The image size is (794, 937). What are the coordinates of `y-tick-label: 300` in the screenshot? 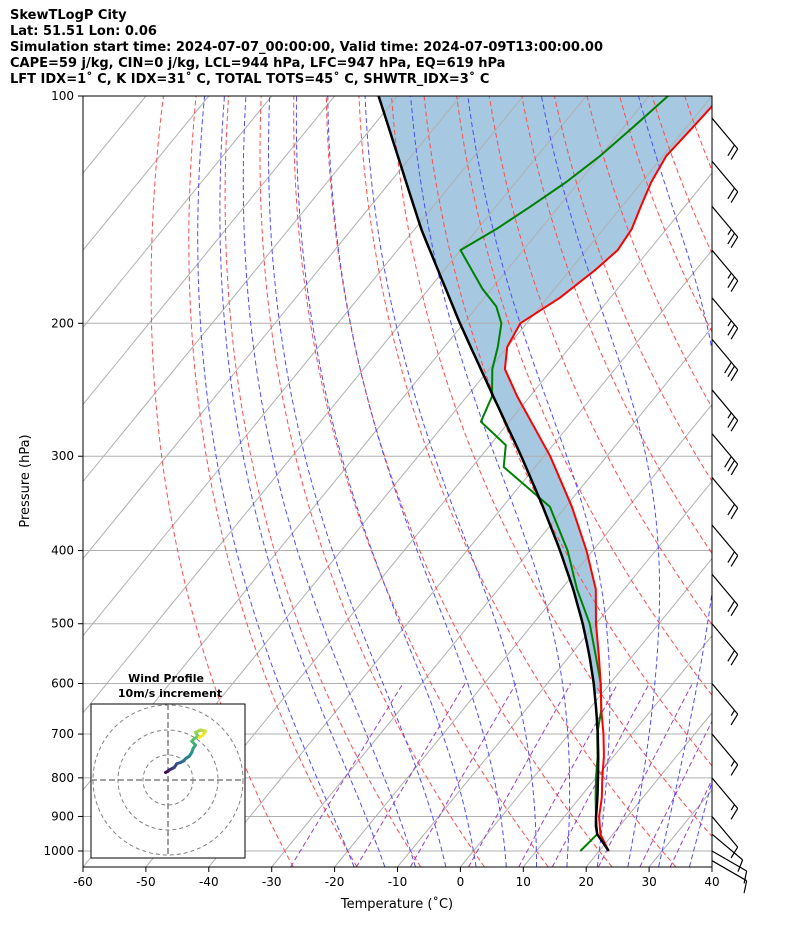 It's located at (62, 456).